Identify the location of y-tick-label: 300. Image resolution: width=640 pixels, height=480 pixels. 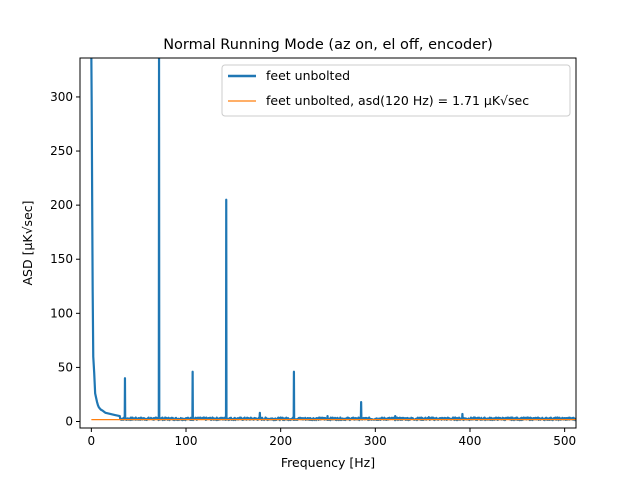
(61, 97).